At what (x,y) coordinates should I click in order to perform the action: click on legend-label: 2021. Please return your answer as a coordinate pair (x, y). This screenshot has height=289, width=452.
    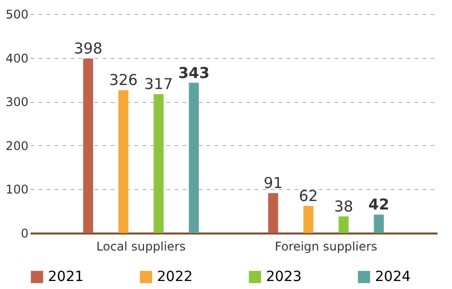
    Looking at the image, I should click on (66, 277).